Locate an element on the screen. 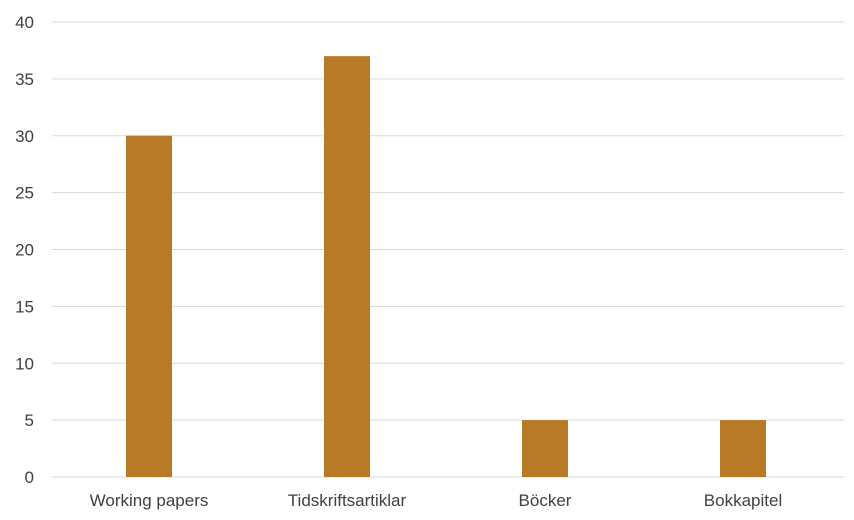  y-tick-label: 5 is located at coordinates (29, 420).